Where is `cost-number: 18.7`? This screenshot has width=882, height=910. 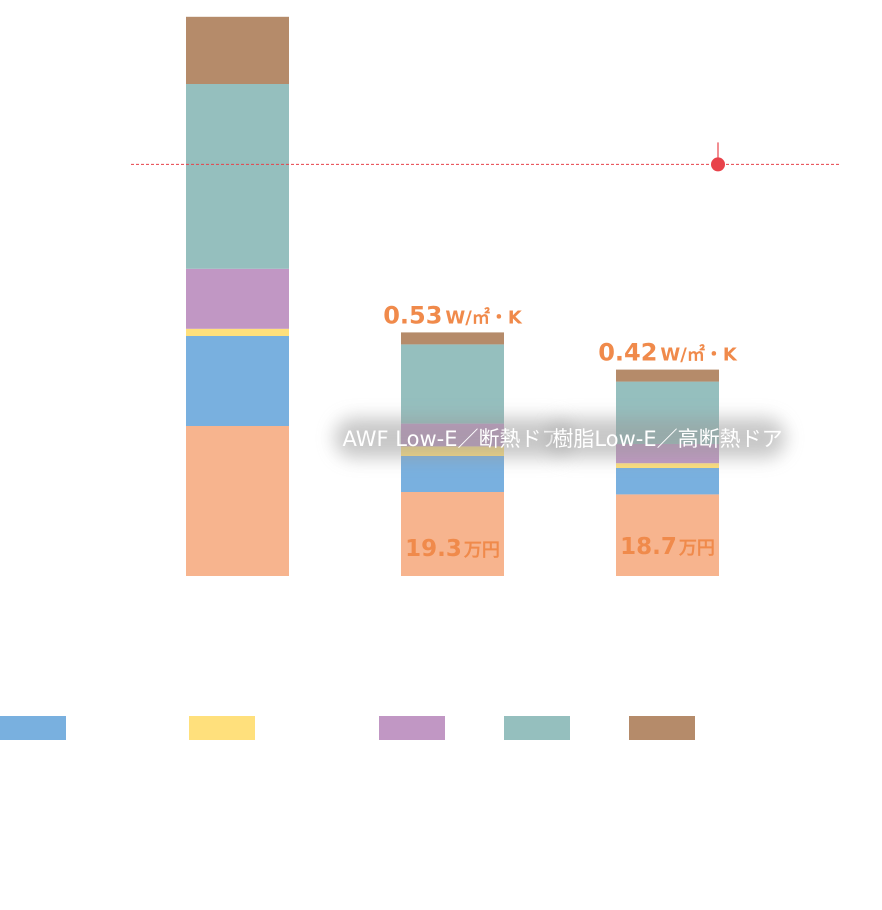 cost-number: 18.7 is located at coordinates (648, 547).